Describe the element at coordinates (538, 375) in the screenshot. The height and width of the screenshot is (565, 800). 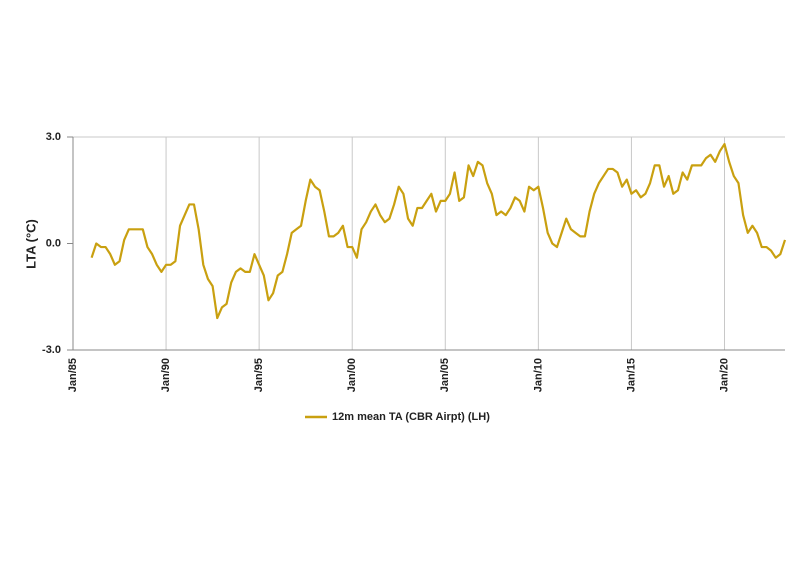
I see `x-tick-label: Jan/10` at that location.